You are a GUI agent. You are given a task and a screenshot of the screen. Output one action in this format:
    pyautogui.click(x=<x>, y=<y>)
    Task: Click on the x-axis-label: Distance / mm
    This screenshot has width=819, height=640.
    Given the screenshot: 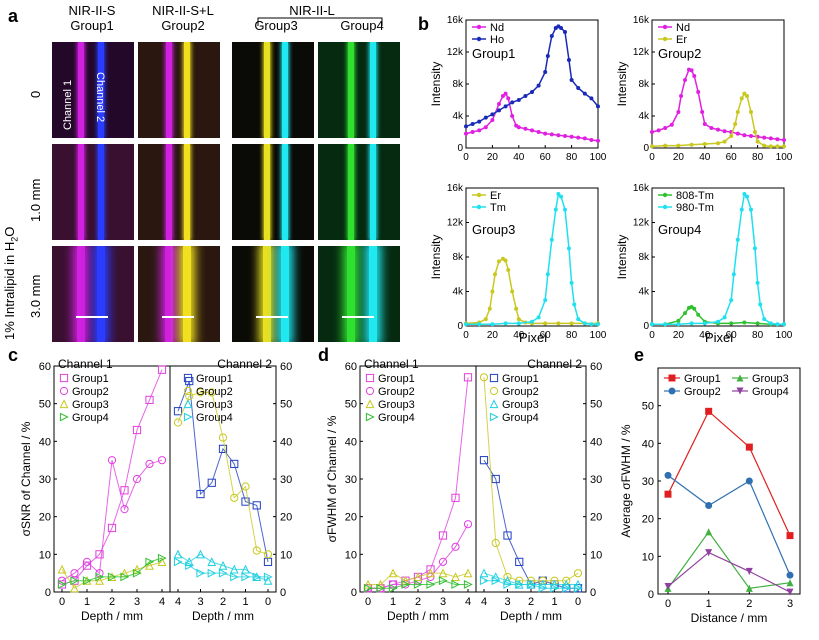 What is the action you would take?
    pyautogui.click(x=729, y=618)
    